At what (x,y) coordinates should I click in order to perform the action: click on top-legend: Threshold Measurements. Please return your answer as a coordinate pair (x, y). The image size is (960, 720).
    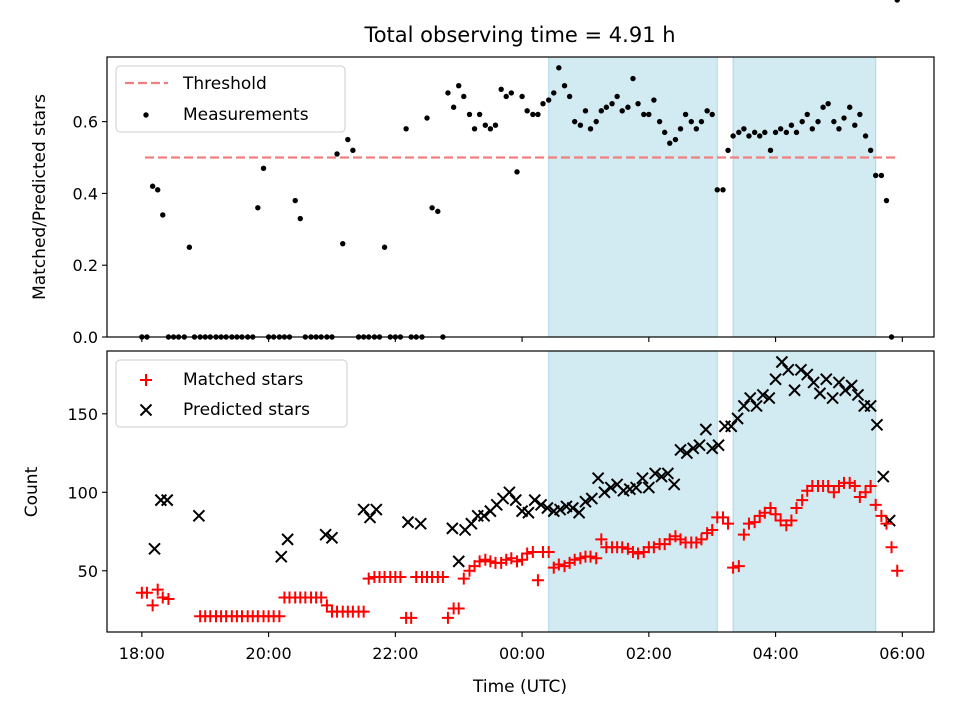
    Looking at the image, I should click on (230, 99).